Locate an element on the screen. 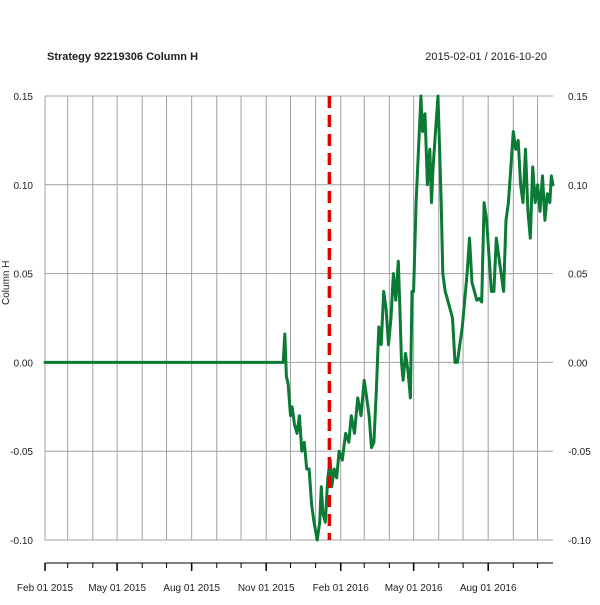 The image size is (600, 605). y-tick-label-left: 0.15 is located at coordinates (24, 97).